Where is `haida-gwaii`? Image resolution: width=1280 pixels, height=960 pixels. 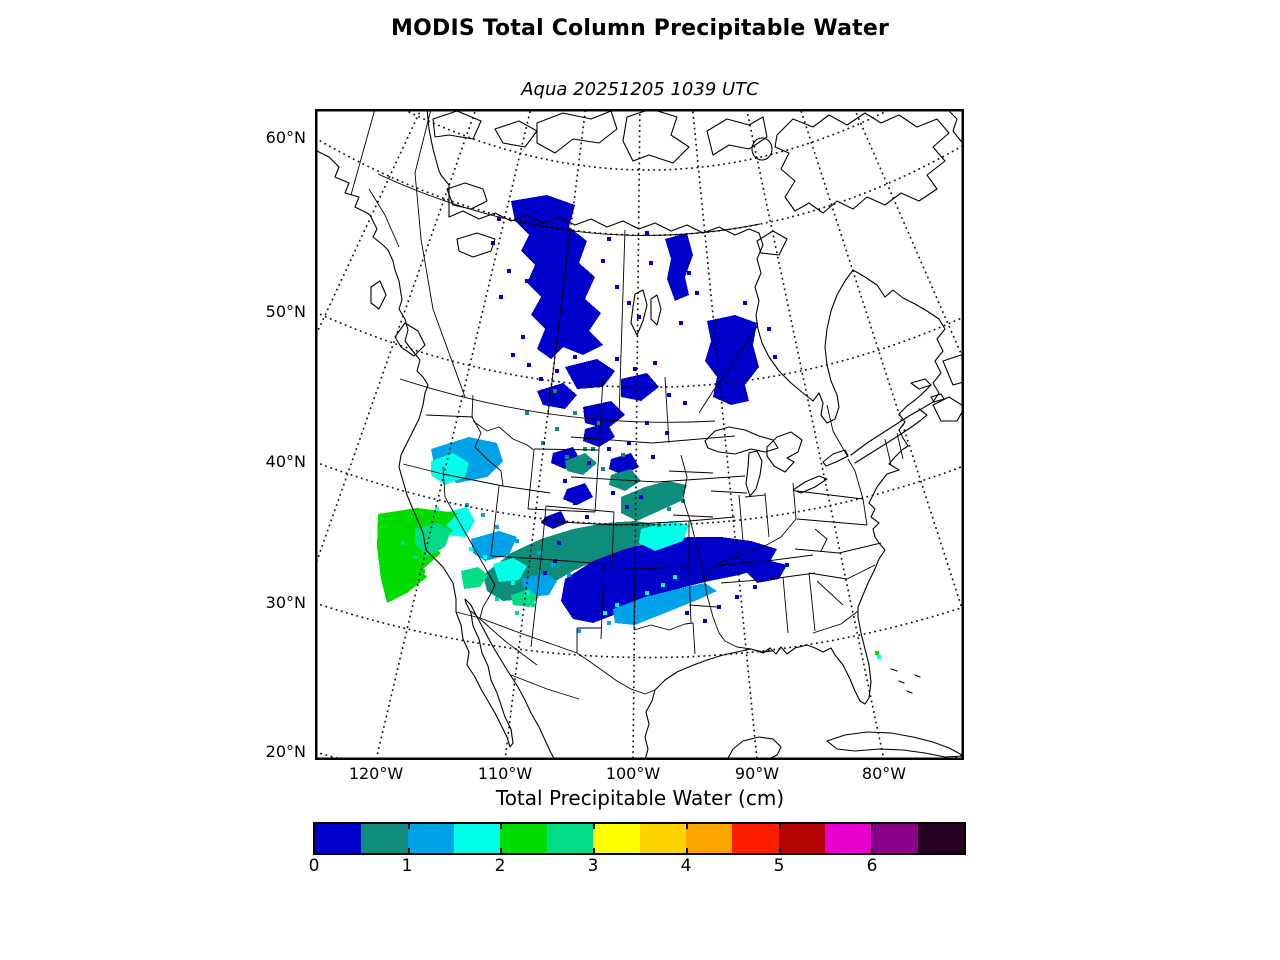
haida-gwaii is located at coordinates (378, 295).